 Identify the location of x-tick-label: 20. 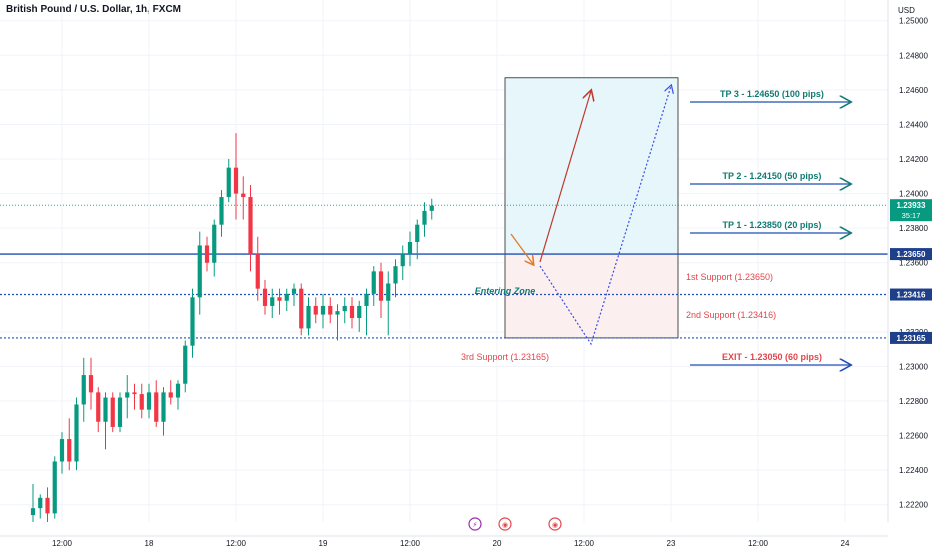
(497, 543).